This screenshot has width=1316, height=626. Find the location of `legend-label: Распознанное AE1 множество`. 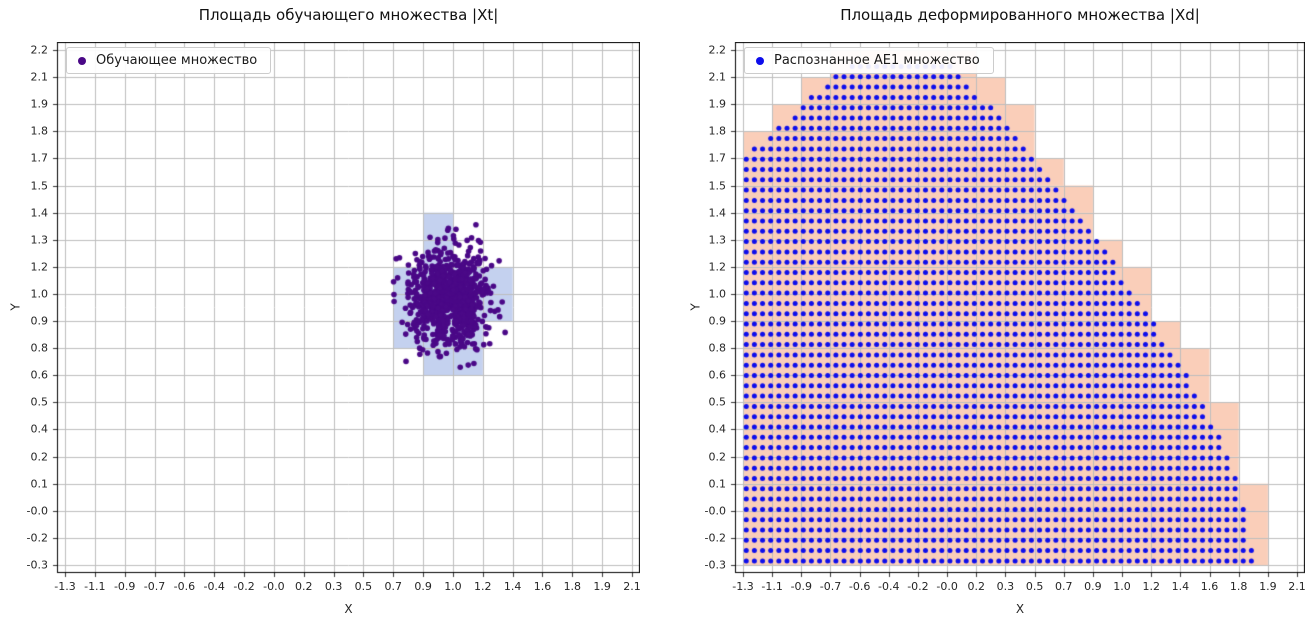

legend-label: Распознанное AE1 множество is located at coordinates (877, 60).